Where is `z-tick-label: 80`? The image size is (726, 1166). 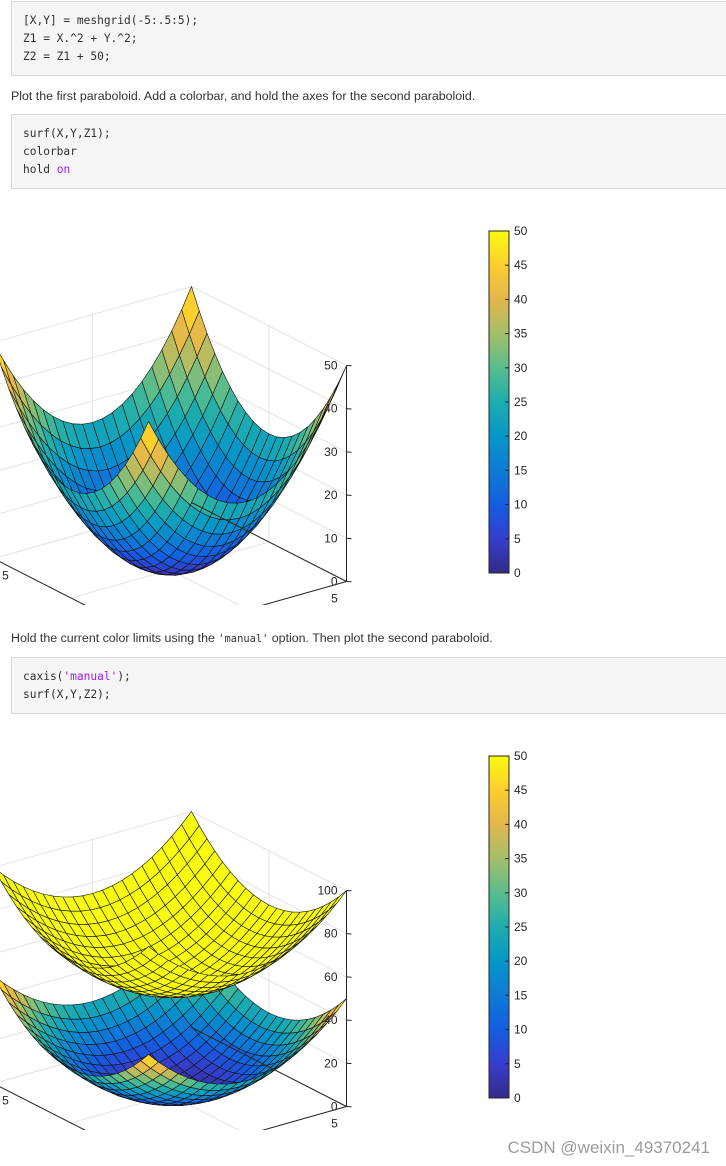 z-tick-label: 80 is located at coordinates (331, 934).